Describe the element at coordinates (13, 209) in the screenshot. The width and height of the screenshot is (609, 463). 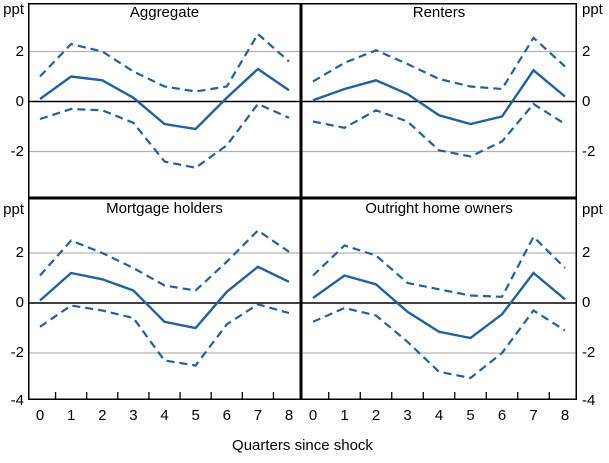
I see `unit-label-bottom-left: ppt` at that location.